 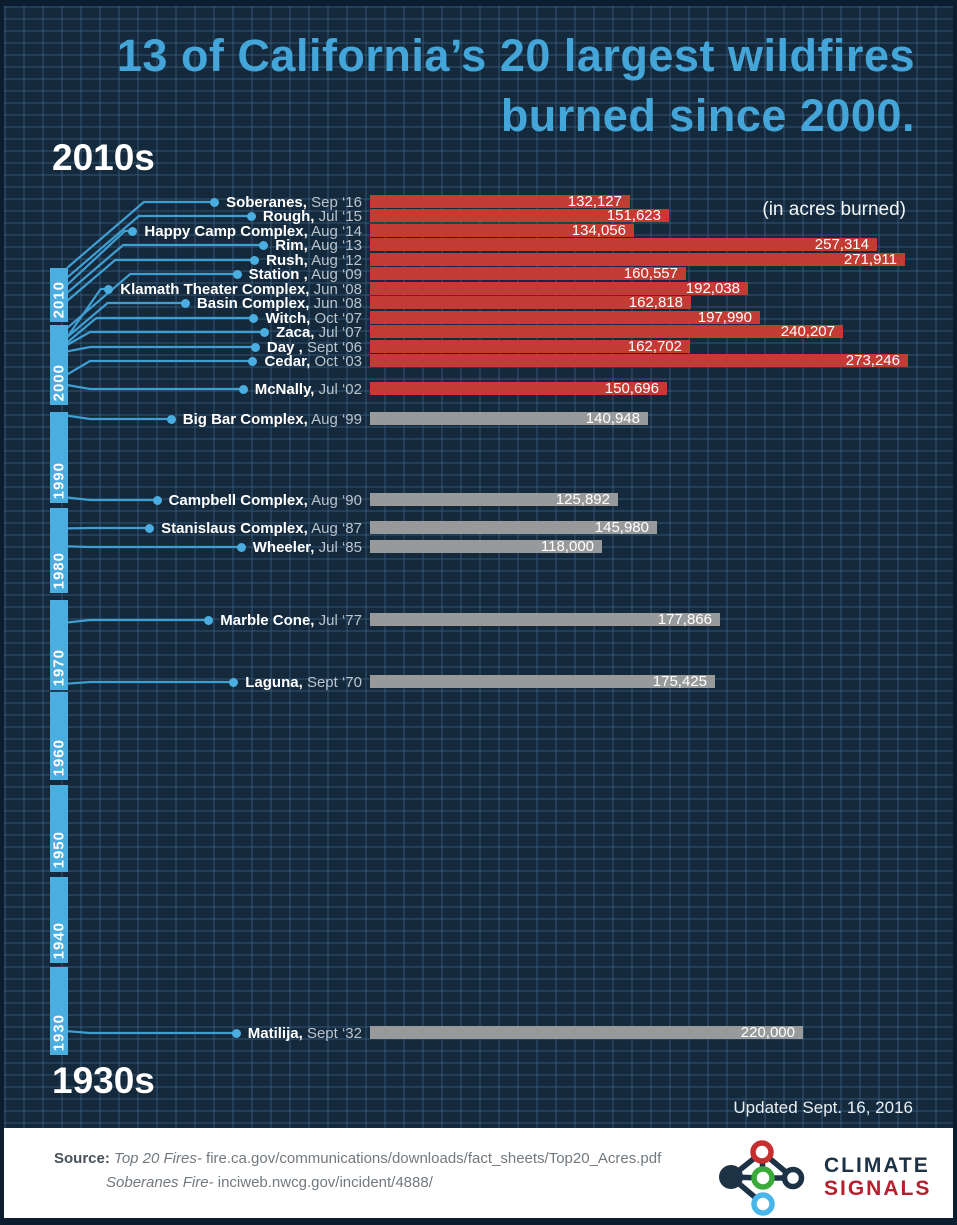 I want to click on fire-bar-recent: 257,314, so click(x=623, y=244).